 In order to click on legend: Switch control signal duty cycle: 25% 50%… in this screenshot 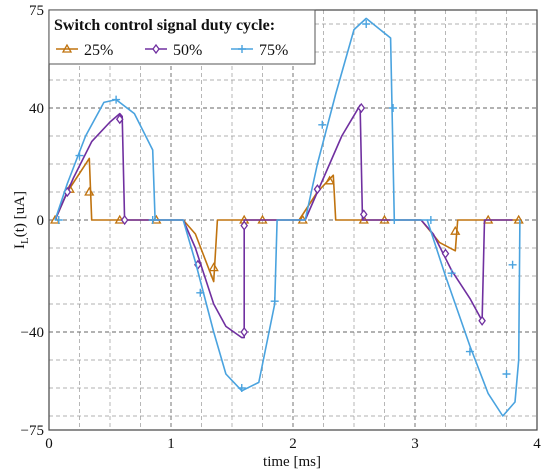, I will do `click(182, 37)`.